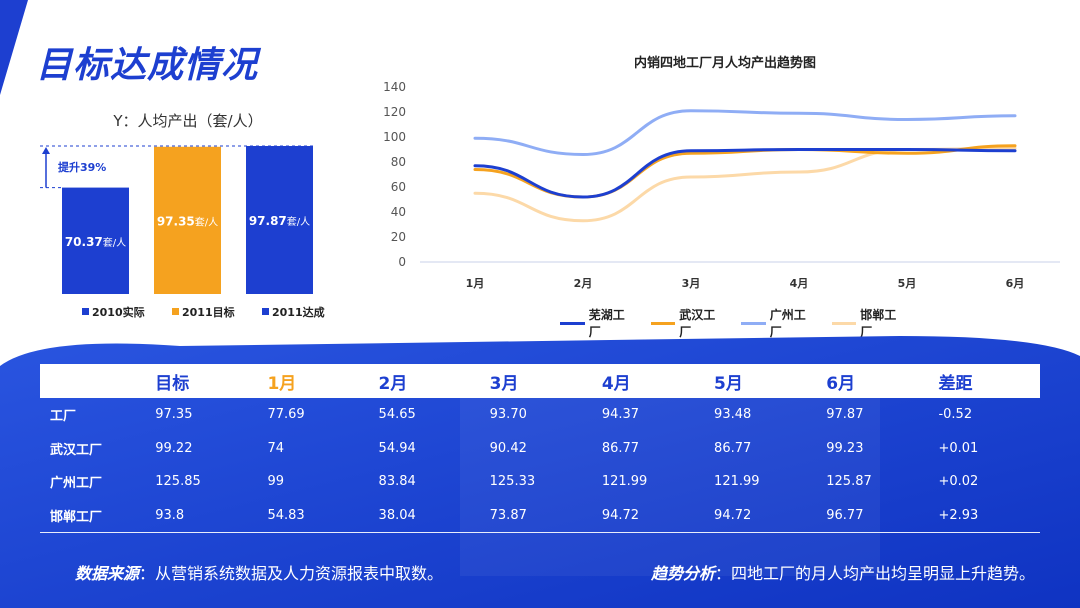 This screenshot has height=608, width=1080. Describe the element at coordinates (787, 323) in the screenshot. I see `legend-label: 广州工厂` at that location.